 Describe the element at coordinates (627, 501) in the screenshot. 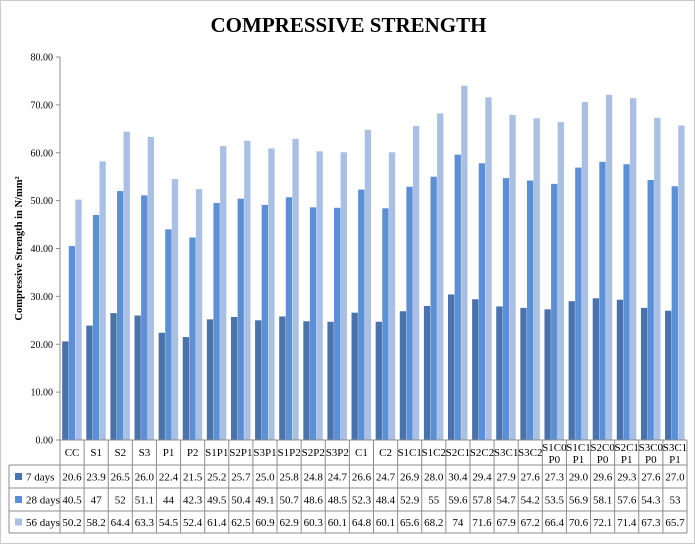

I see `table-value-28-days: 57.6` at that location.